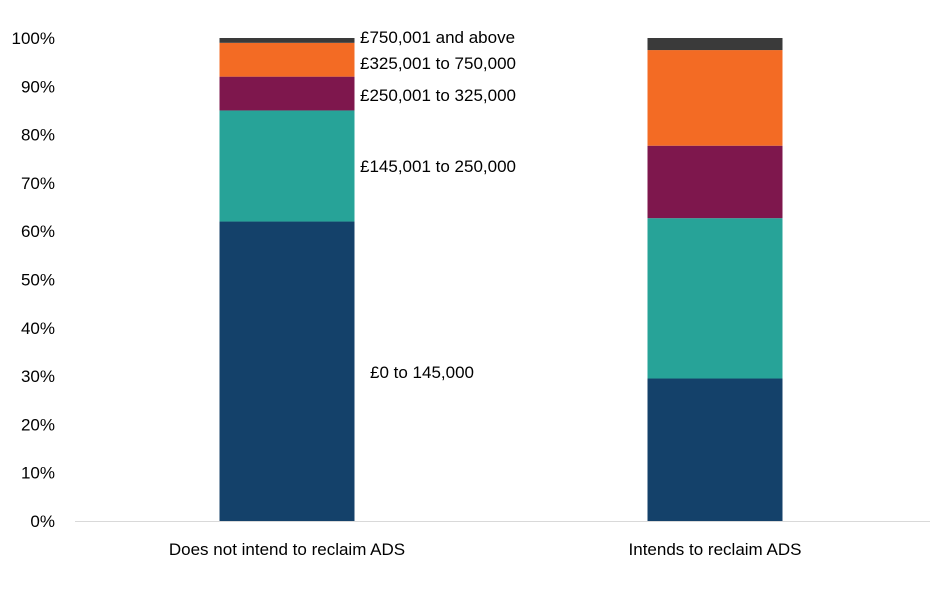 Image resolution: width=944 pixels, height=590 pixels. What do you see at coordinates (715, 549) in the screenshot?
I see `category-label: Intends to reclaim ADS` at bounding box center [715, 549].